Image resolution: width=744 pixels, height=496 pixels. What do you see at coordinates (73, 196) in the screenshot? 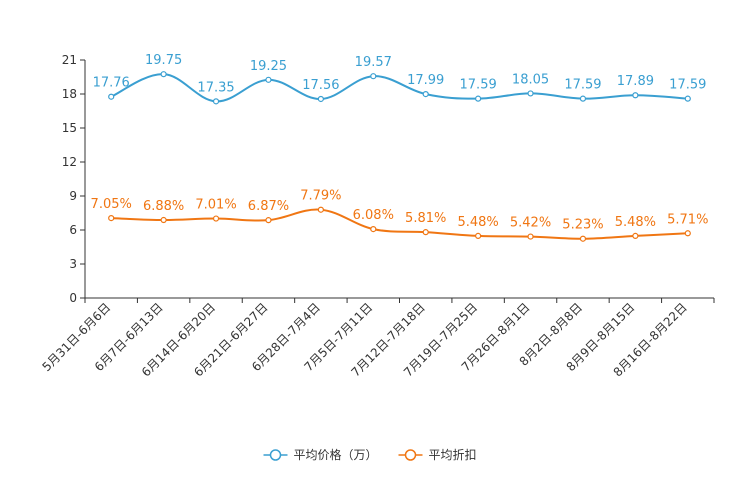
I see `y-tick-label: 9` at bounding box center [73, 196].